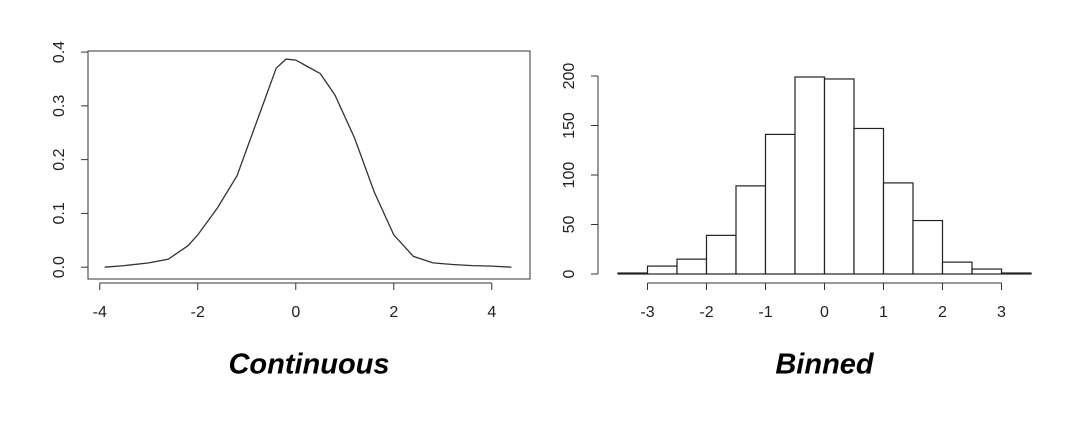 Image resolution: width=1080 pixels, height=427 pixels. I want to click on y-tick-label: 0.3, so click(59, 106).